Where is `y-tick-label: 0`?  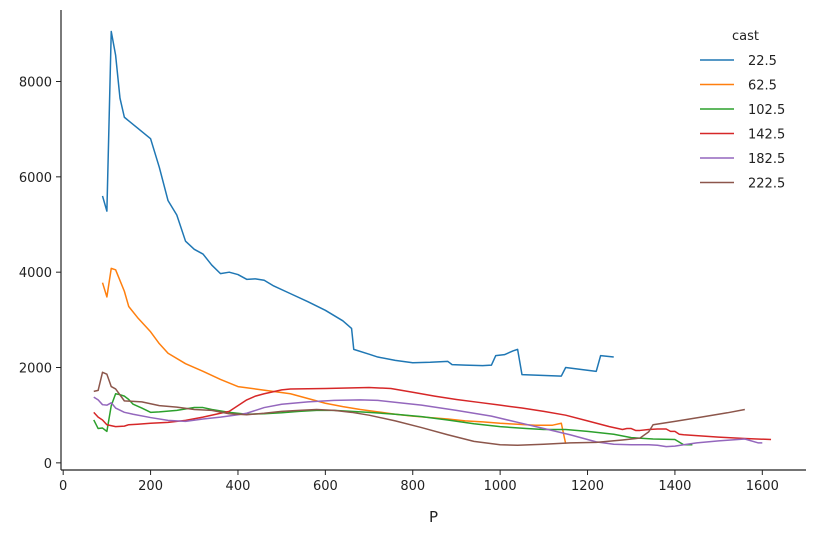
y-tick-label: 0 is located at coordinates (48, 464).